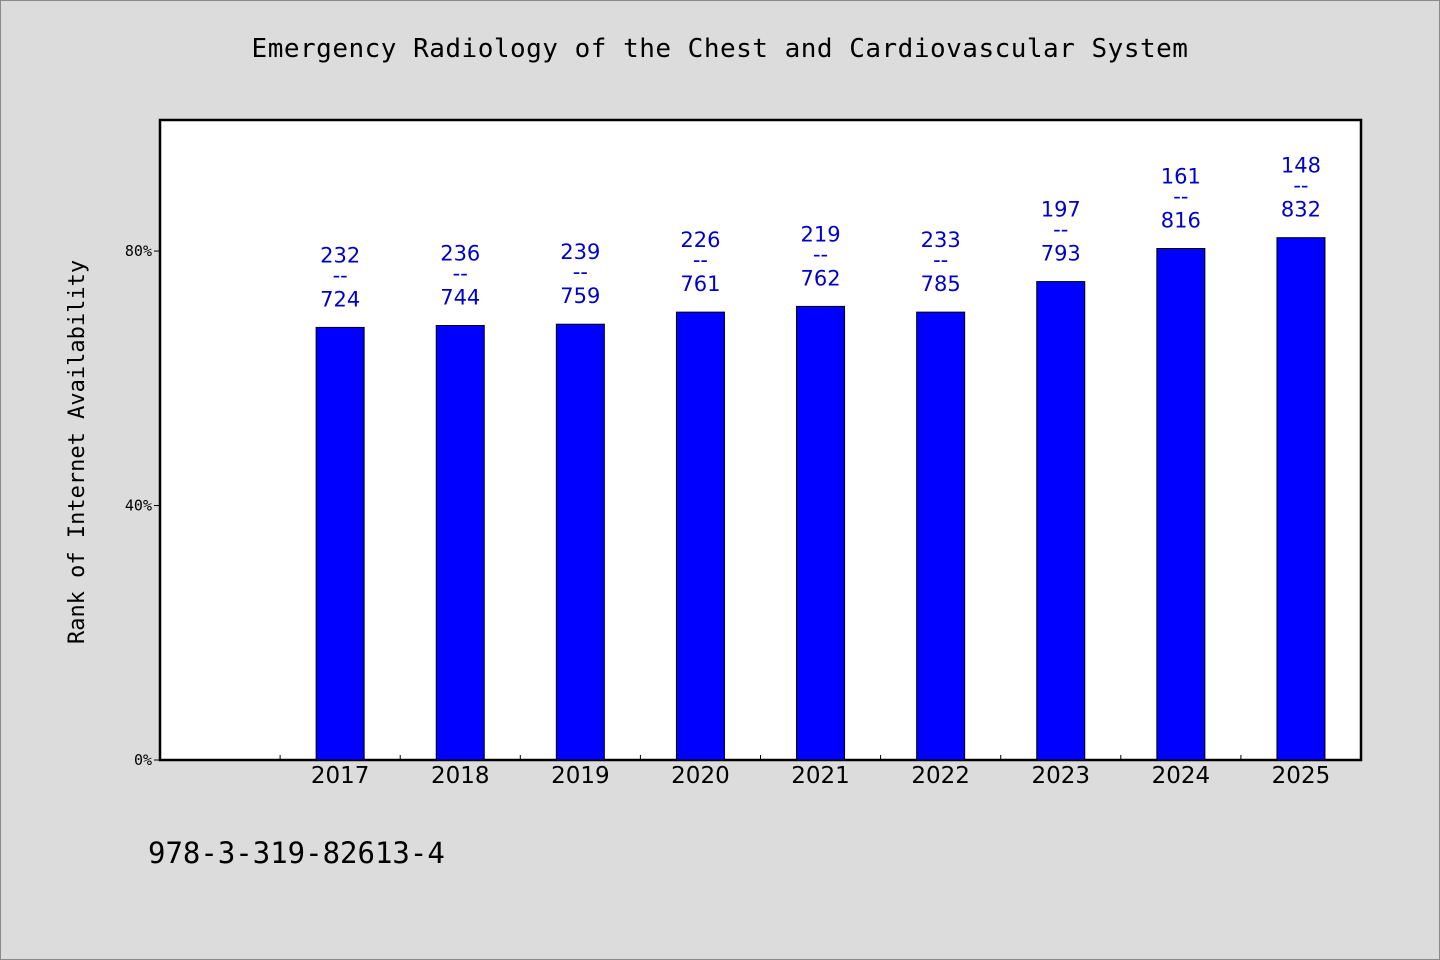 This screenshot has height=960, width=1440. Describe the element at coordinates (1301, 776) in the screenshot. I see `x-tick-label: 2025` at that location.